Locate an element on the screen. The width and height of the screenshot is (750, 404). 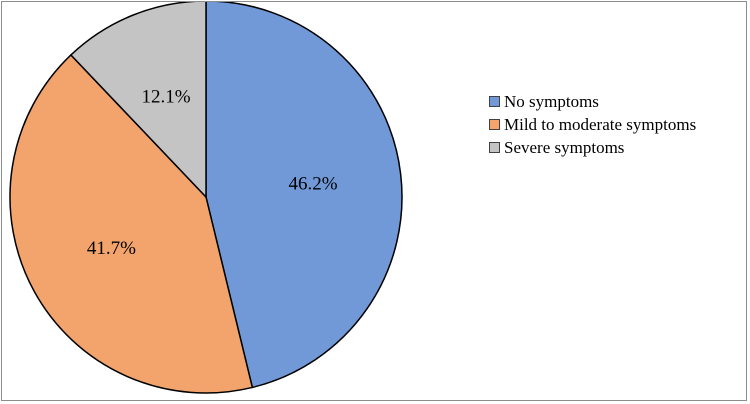
legend-item-no-symptoms: No symptoms is located at coordinates (592, 101).